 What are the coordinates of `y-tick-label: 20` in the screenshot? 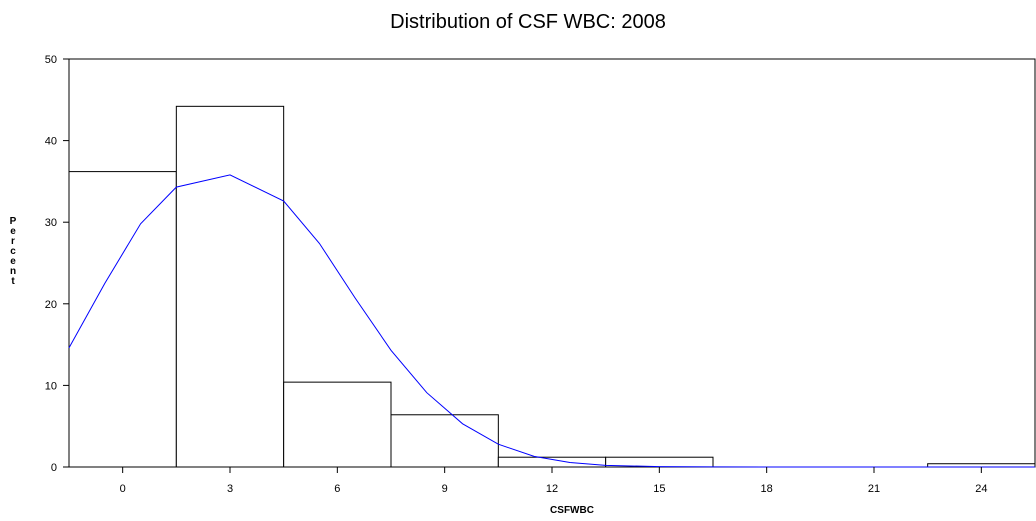 It's located at (51, 305).